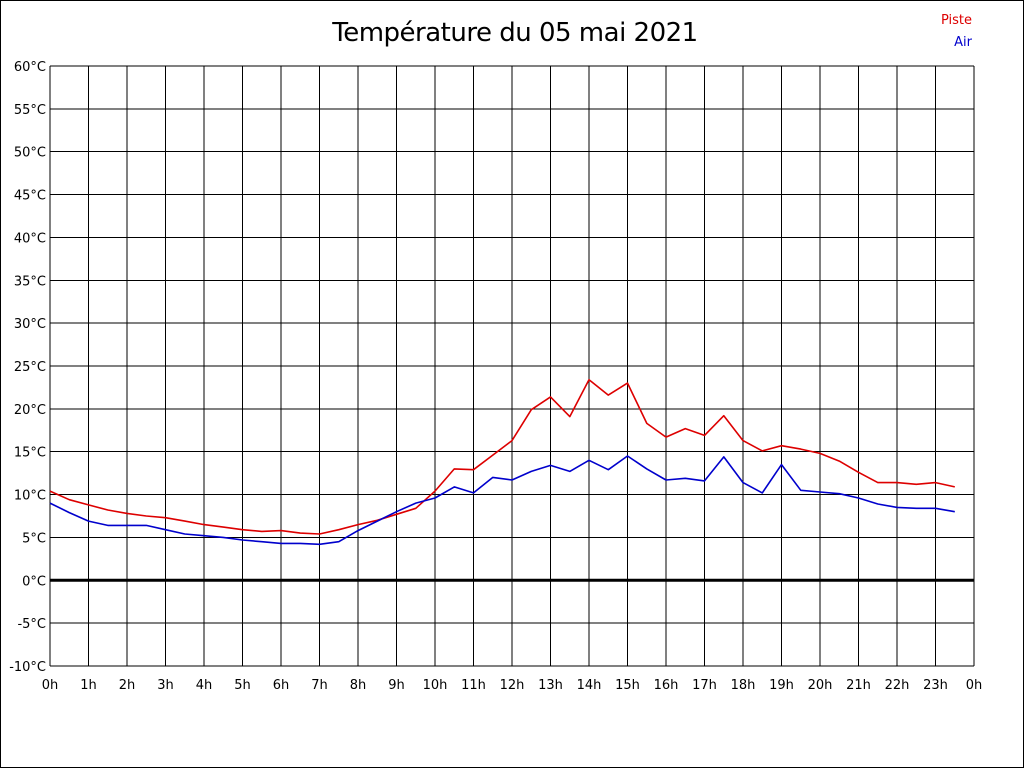  I want to click on y-tick-label: -5°C, so click(31, 624).